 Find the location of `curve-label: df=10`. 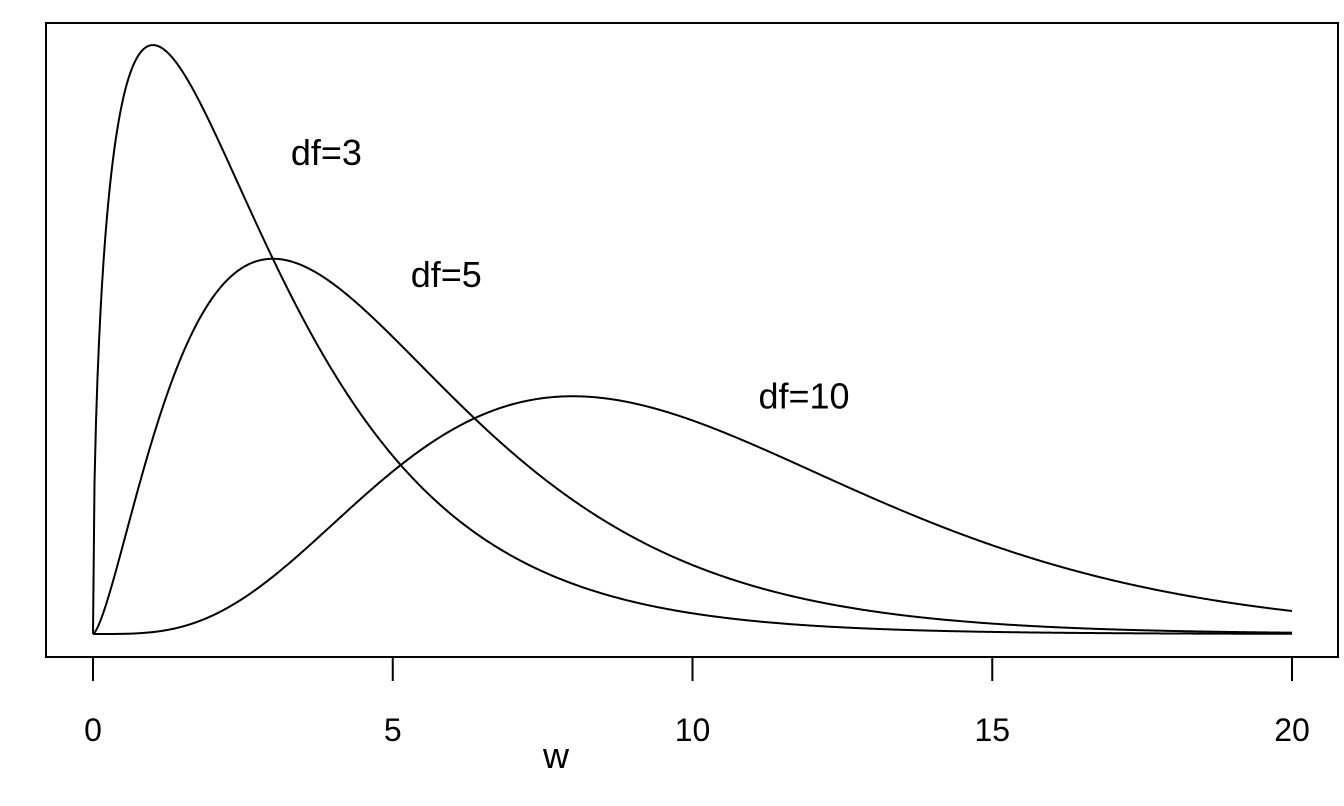

curve-label: df=10 is located at coordinates (803, 395).